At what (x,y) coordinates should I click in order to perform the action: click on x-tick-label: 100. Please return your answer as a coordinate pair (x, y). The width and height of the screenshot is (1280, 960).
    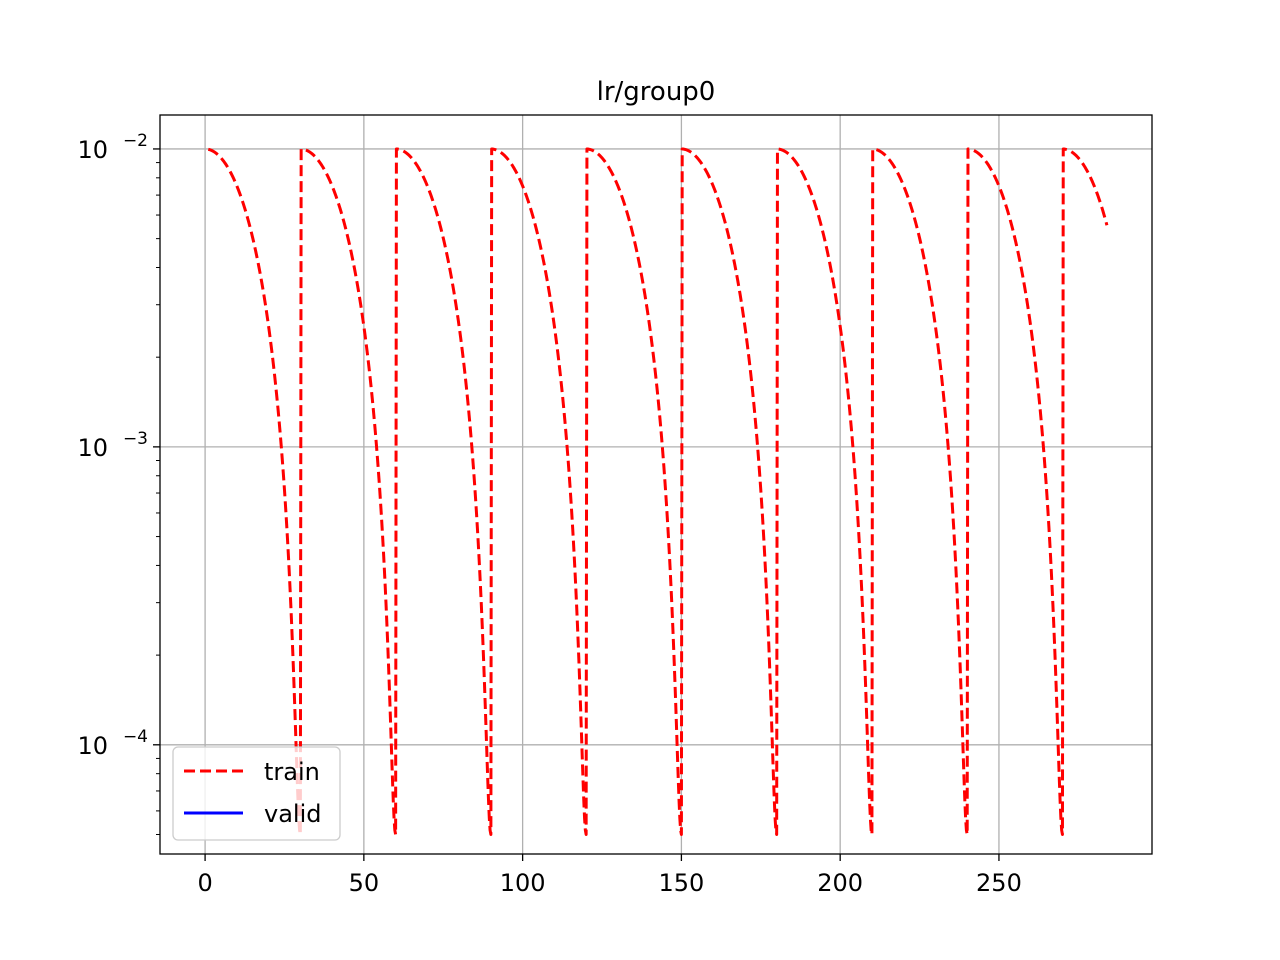
    Looking at the image, I should click on (523, 883).